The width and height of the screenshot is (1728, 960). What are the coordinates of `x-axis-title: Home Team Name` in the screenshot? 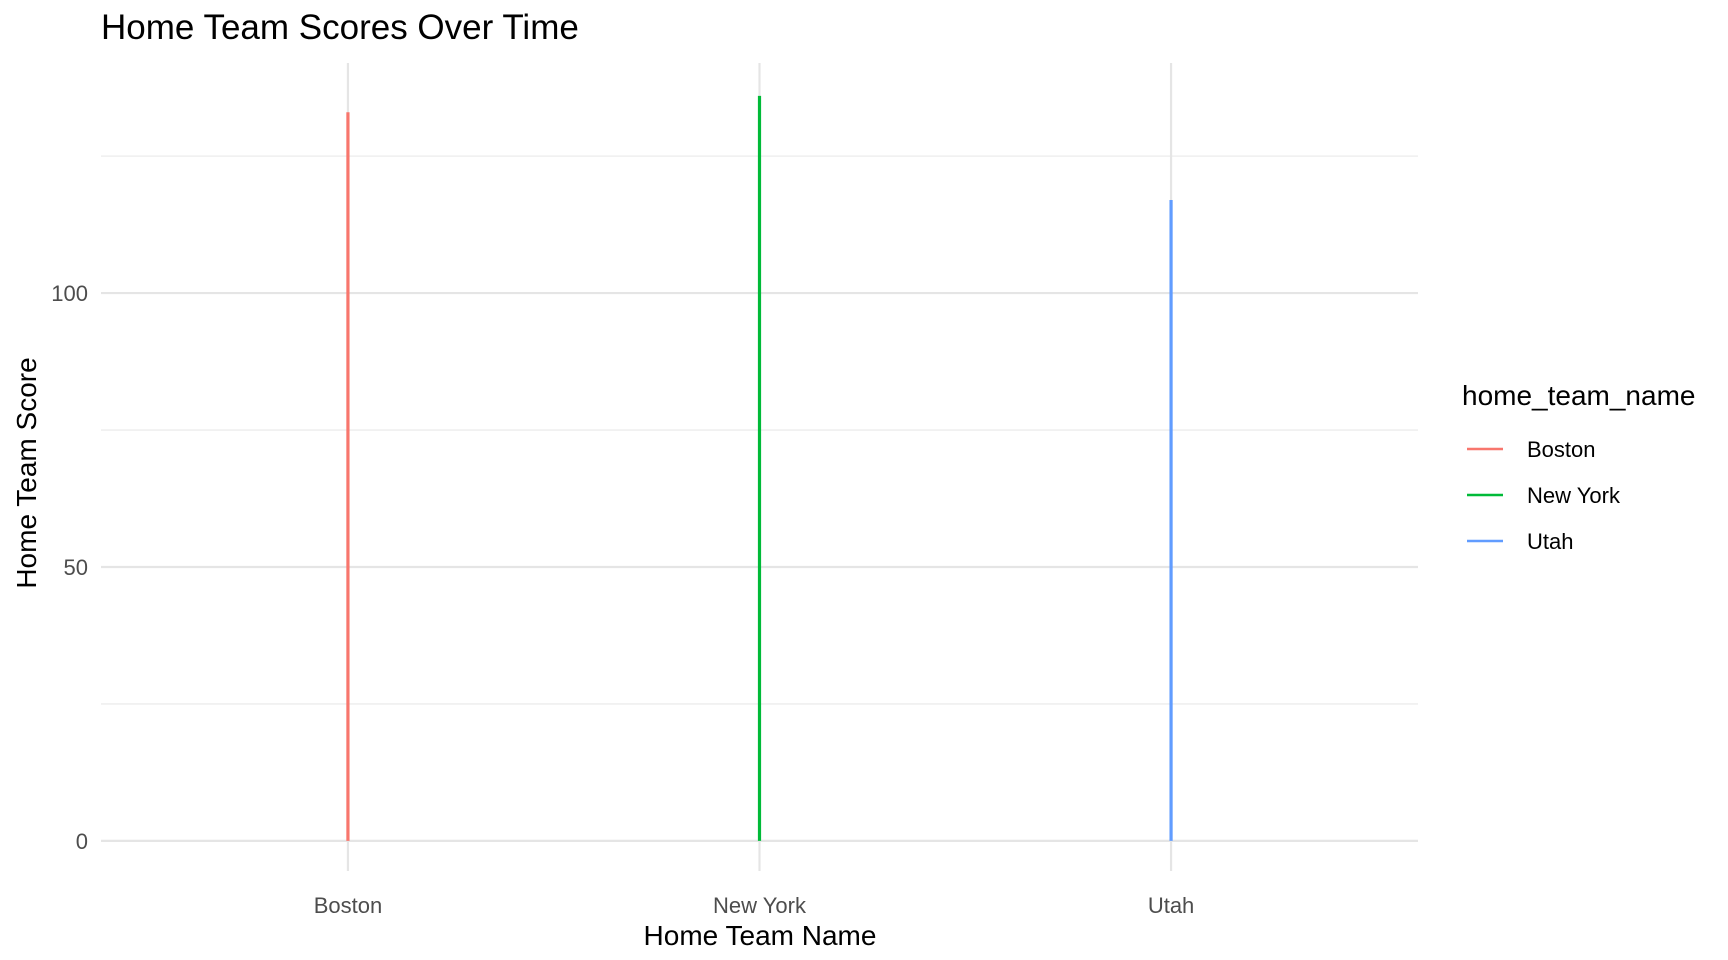 It's located at (760, 935).